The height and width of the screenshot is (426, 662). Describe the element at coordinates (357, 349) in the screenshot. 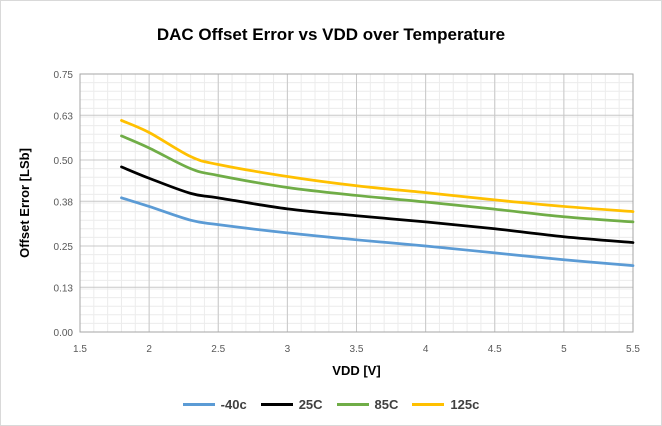

I see `x-tick-label: 3.5` at that location.